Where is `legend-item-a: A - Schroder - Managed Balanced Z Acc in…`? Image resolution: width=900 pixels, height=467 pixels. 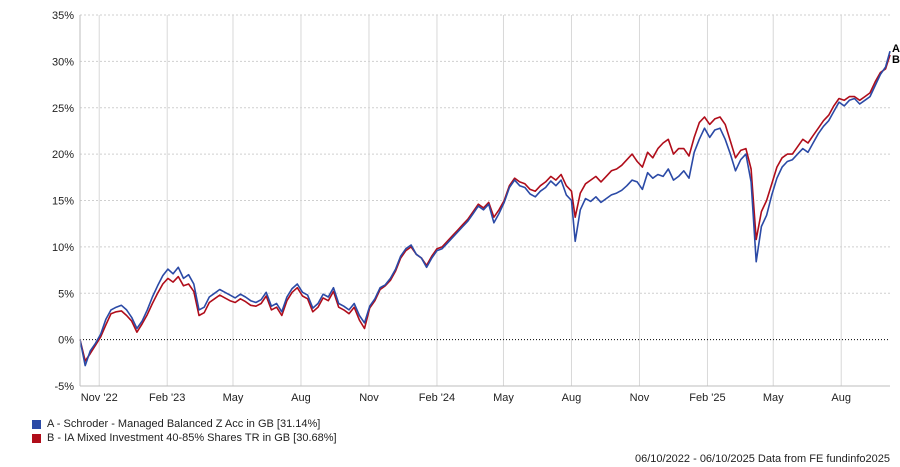
legend-item-a: A - Schroder - Managed Balanced Z Acc in… is located at coordinates (184, 424).